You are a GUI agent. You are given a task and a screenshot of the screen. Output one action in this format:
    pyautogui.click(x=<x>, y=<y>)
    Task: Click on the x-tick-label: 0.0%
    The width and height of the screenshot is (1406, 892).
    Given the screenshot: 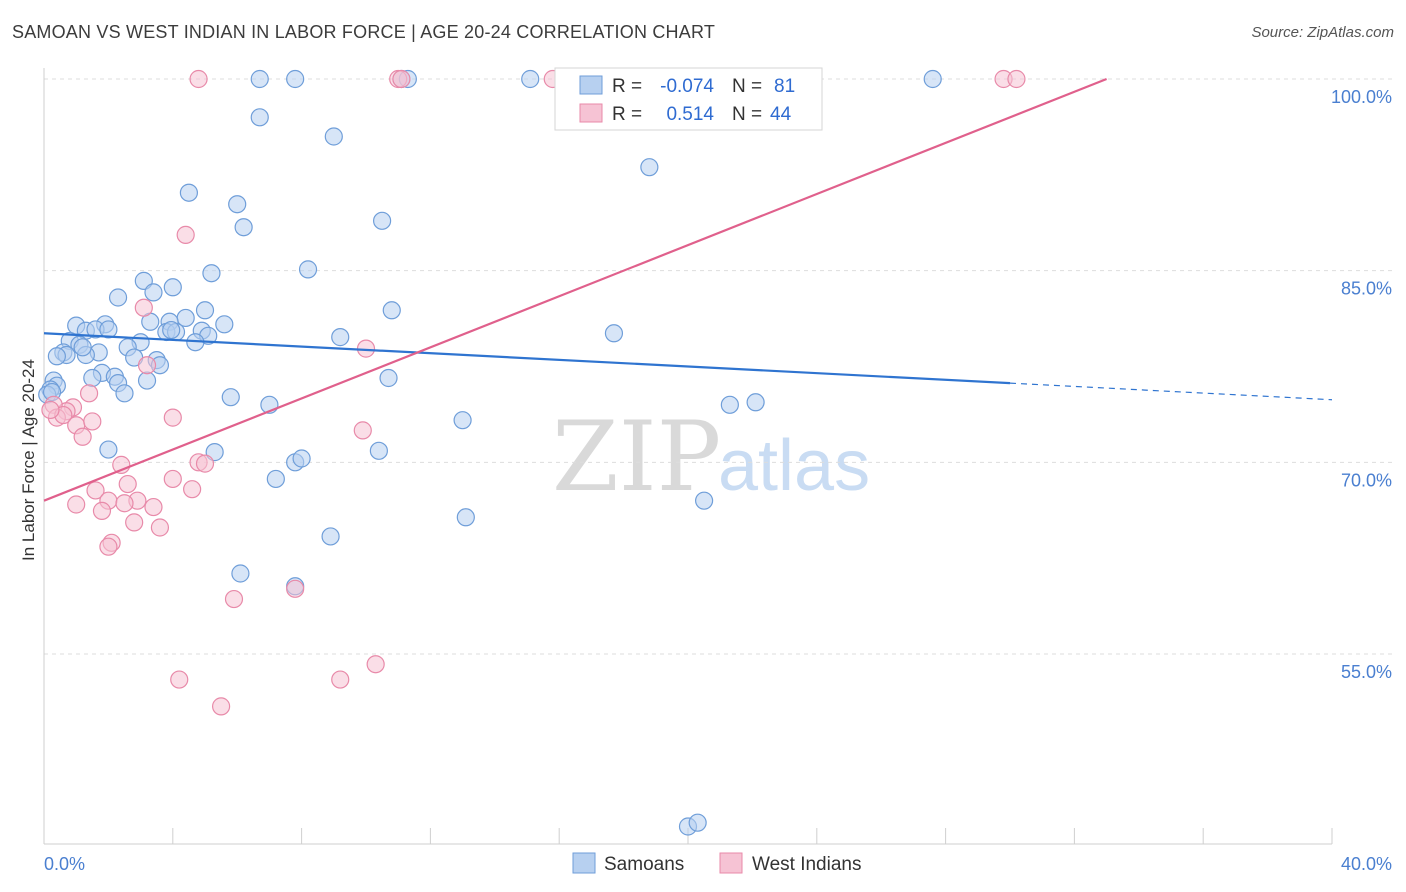 What is the action you would take?
    pyautogui.click(x=64, y=864)
    